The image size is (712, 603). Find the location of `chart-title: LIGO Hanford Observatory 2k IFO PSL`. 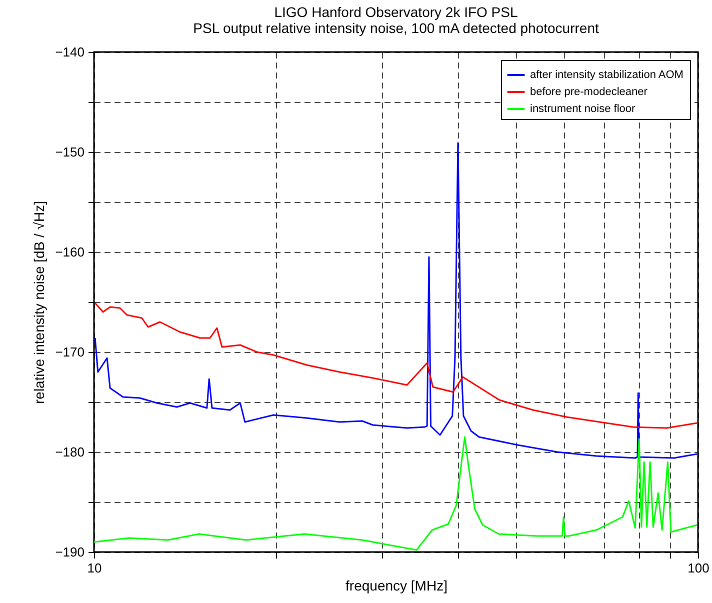

chart-title: LIGO Hanford Observatory 2k IFO PSL is located at coordinates (396, 12).